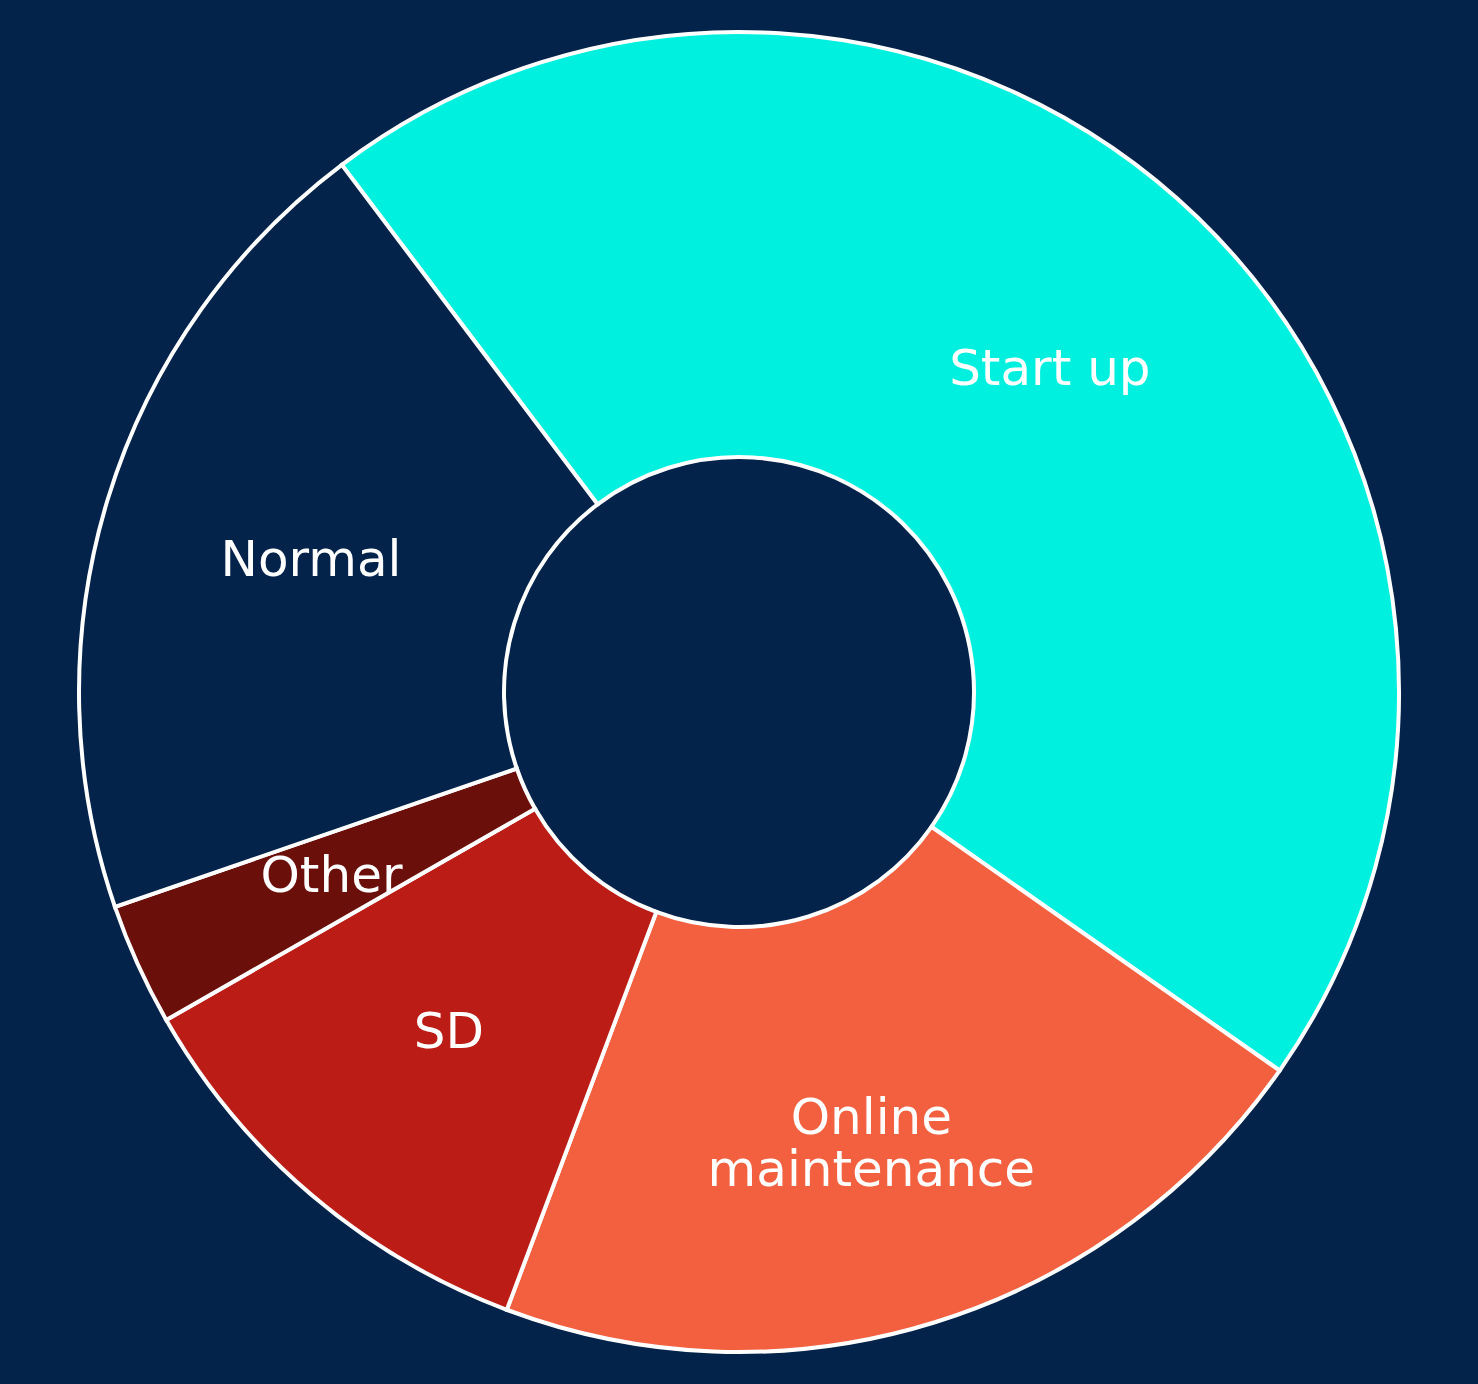 The image size is (1478, 1384). What do you see at coordinates (331, 874) in the screenshot?
I see `slice-label: Other` at bounding box center [331, 874].